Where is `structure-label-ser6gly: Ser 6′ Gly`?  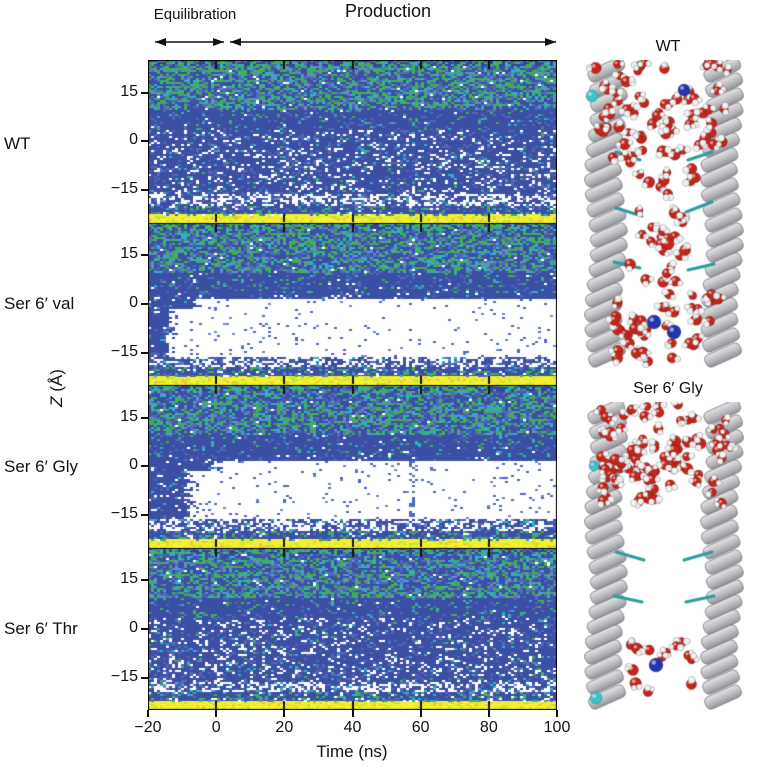 structure-label-ser6gly: Ser 6′ Gly is located at coordinates (668, 388).